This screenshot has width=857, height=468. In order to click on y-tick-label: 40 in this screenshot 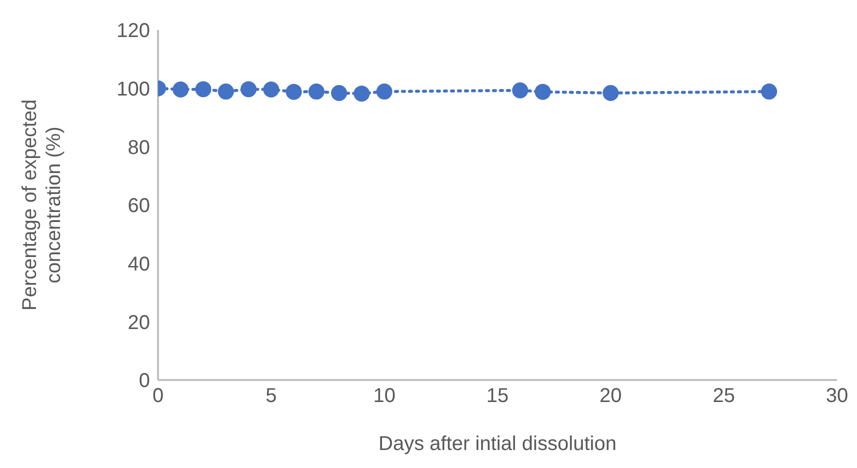, I will do `click(139, 264)`.